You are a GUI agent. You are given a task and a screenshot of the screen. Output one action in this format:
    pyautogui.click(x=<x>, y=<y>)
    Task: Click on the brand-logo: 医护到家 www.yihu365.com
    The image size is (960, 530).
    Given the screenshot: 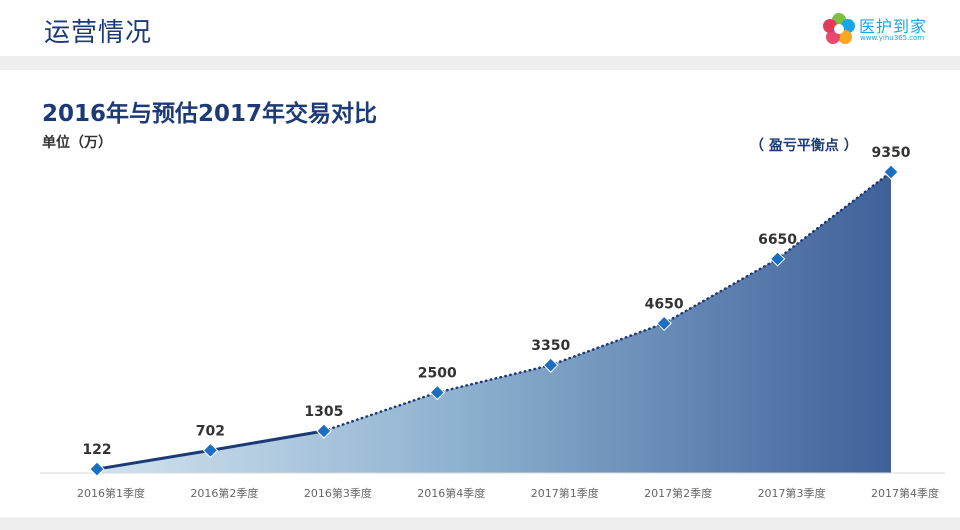 What is the action you would take?
    pyautogui.click(x=882, y=29)
    